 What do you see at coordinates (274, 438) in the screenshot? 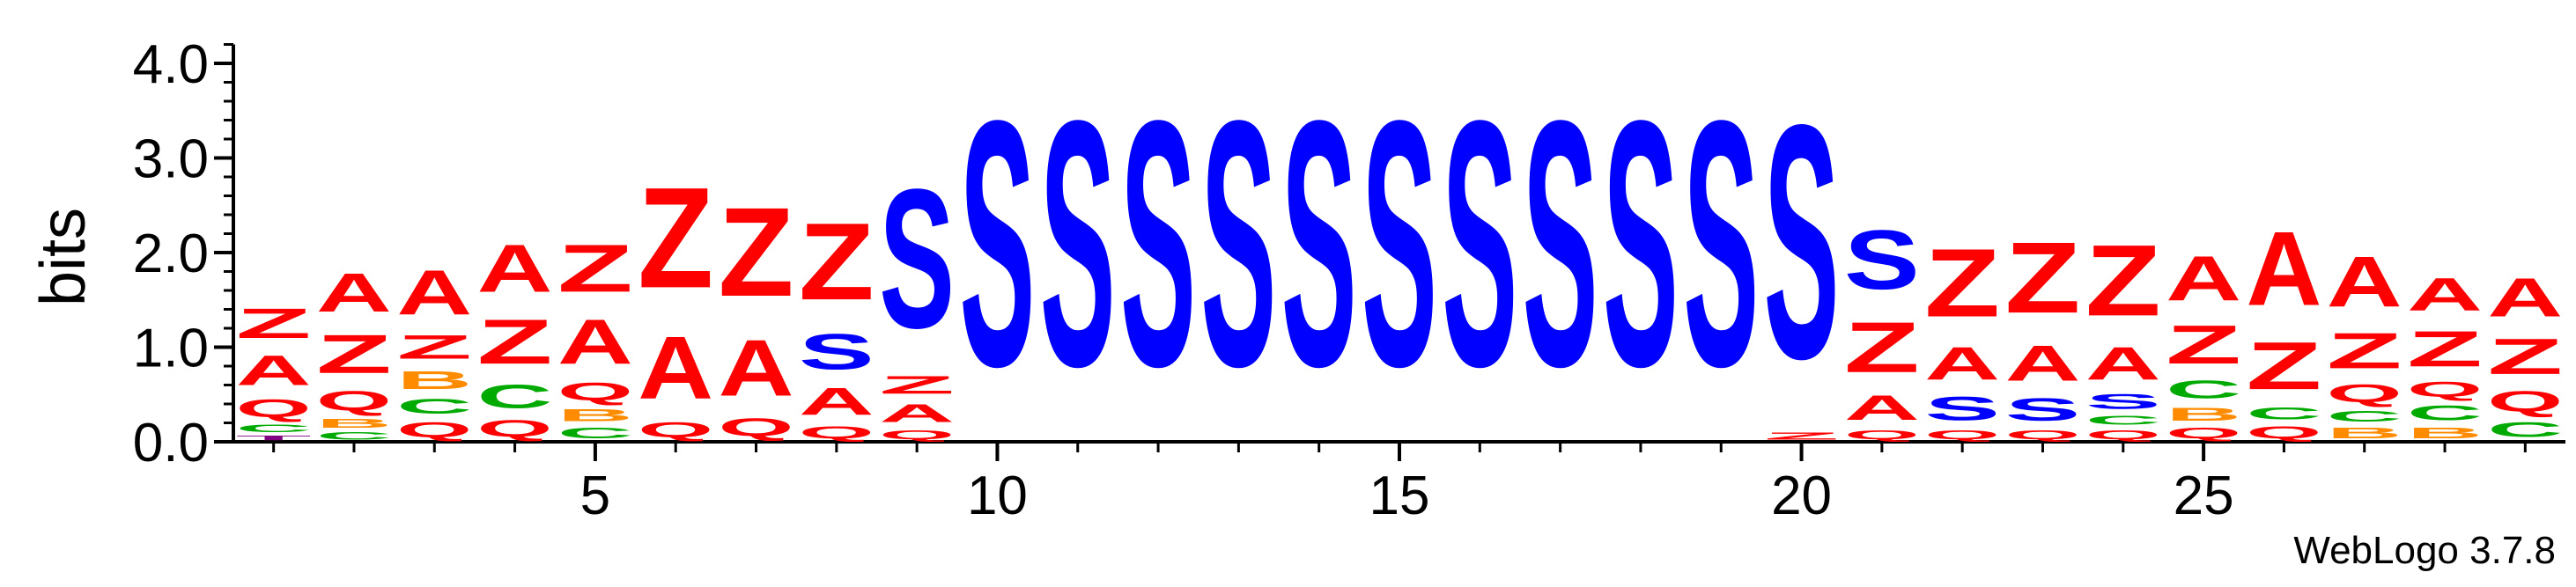
I see `logo-letter-t: T` at bounding box center [274, 438].